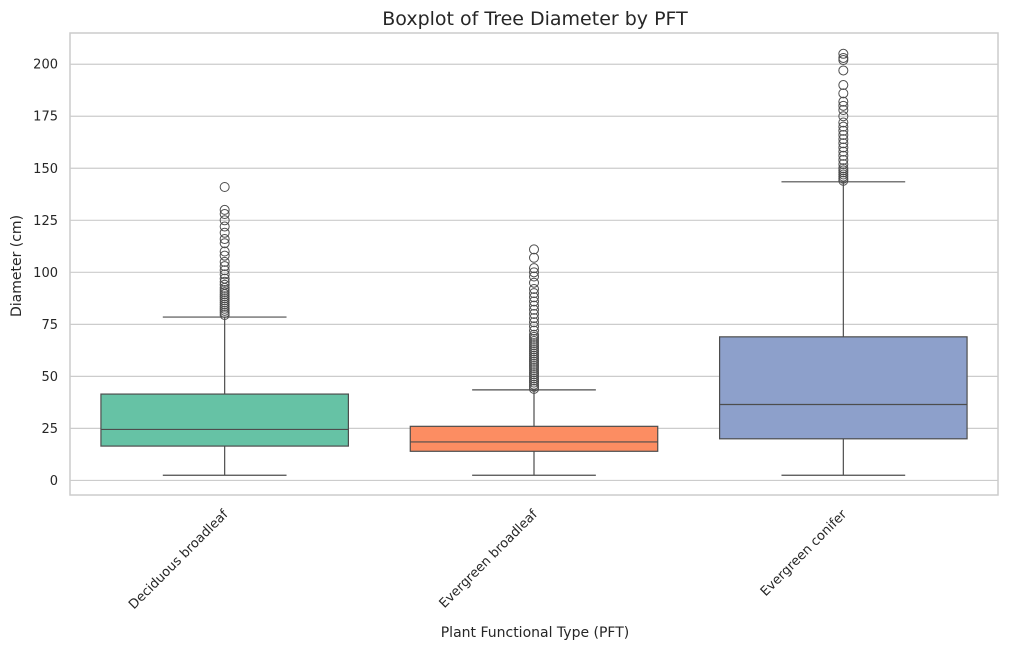 Image resolution: width=1009 pixels, height=649 pixels. I want to click on y-axis-ticks: 0 25 50 75 100 125 150 175 200, so click(45, 273).